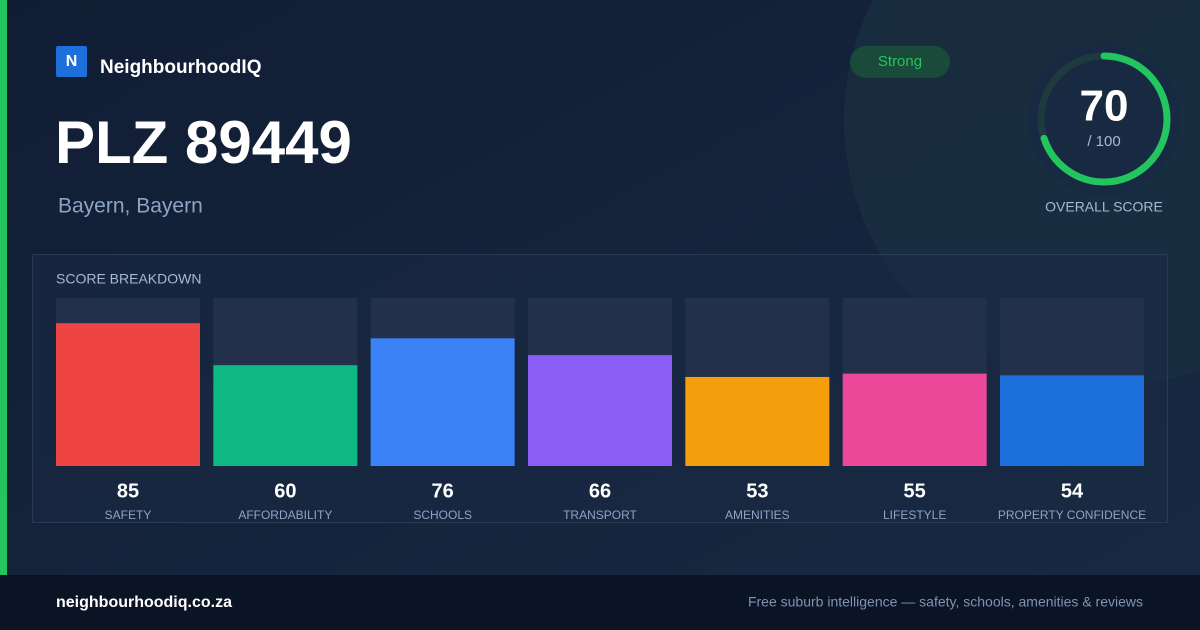 Image resolution: width=1200 pixels, height=630 pixels. Describe the element at coordinates (600, 515) in the screenshot. I see `bar-label: TRANSPORT` at that location.